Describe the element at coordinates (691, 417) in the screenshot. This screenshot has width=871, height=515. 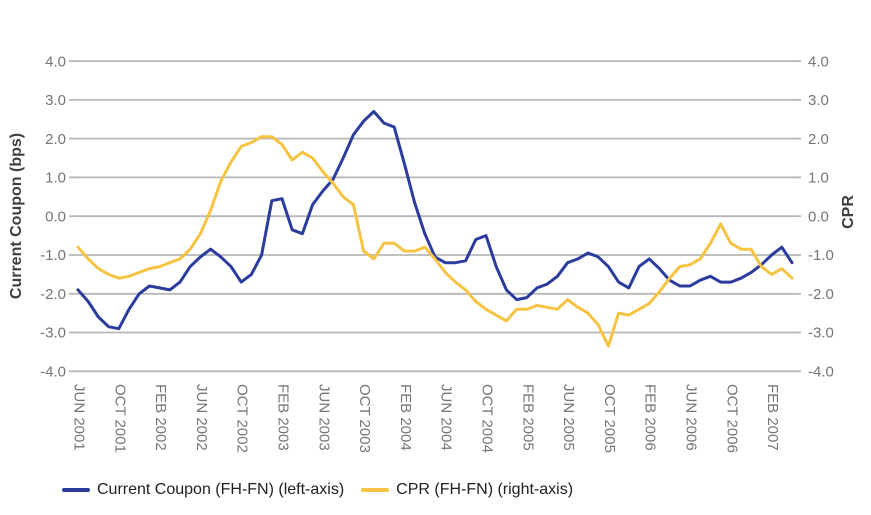
I see `svg-text: JUN 2006` at that location.